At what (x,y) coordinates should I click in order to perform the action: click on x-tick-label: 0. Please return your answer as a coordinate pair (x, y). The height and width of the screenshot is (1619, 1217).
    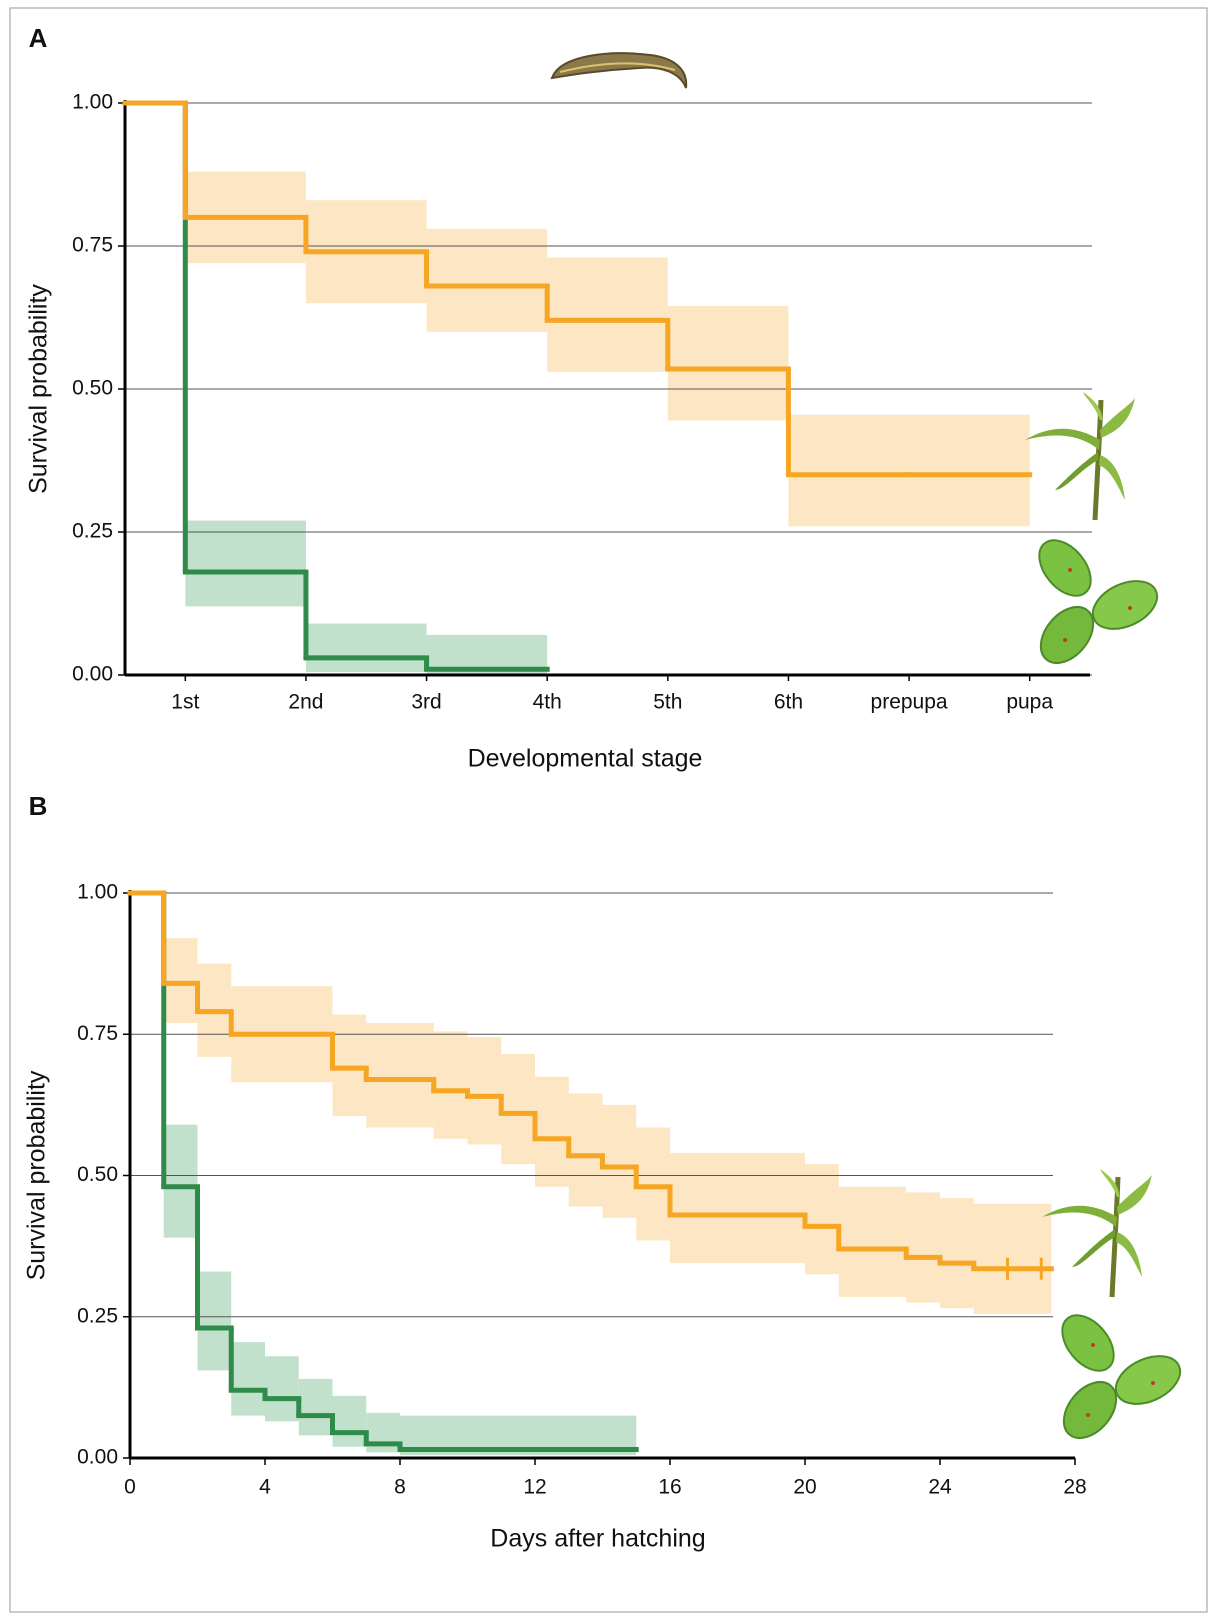
    Looking at the image, I should click on (130, 1487).